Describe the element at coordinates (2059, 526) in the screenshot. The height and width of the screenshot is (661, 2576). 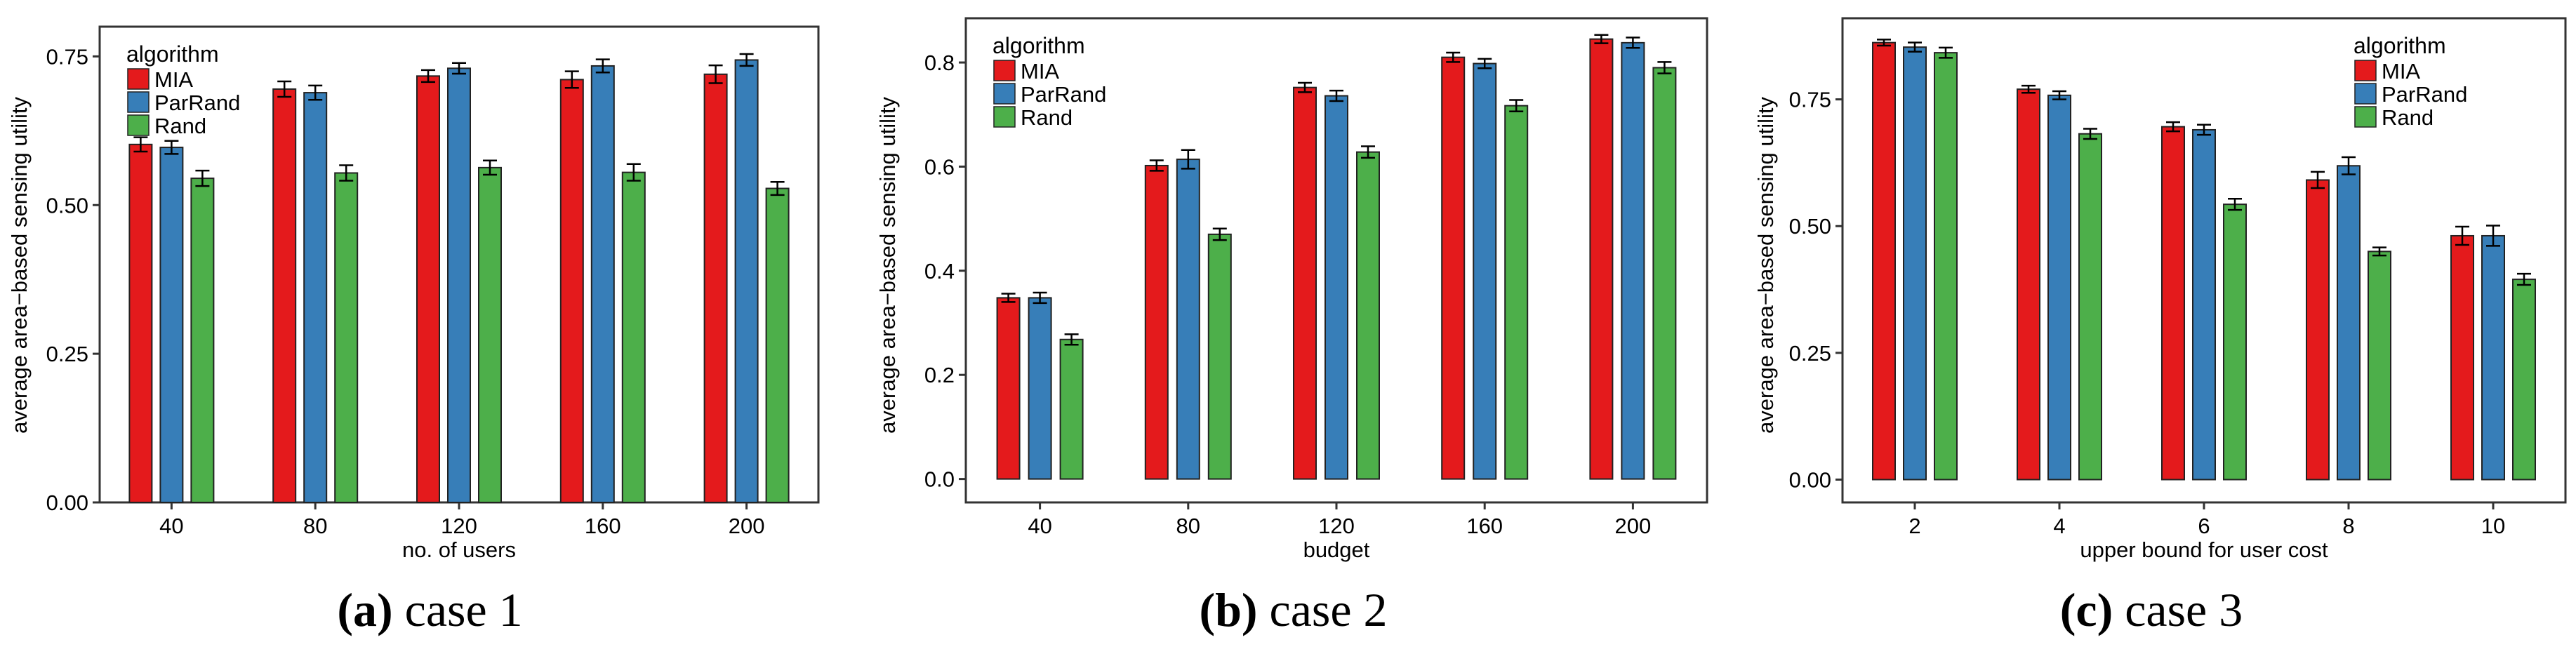
I see `x-tick-label: 4` at that location.